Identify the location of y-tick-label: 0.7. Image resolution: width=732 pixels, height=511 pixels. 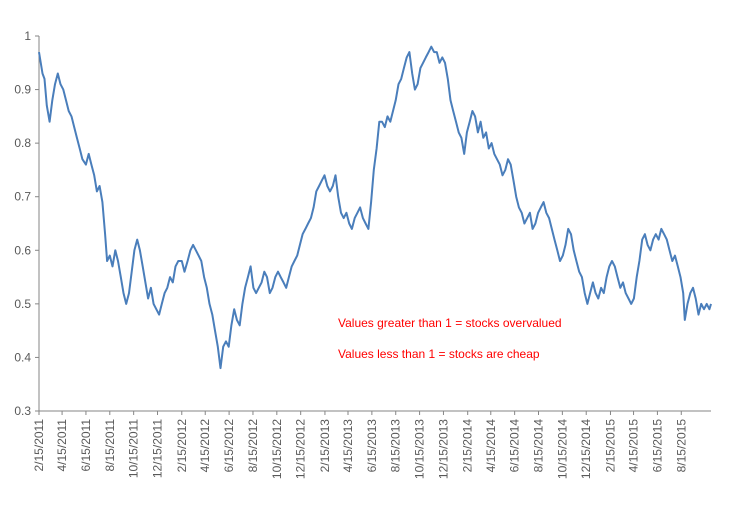
(22, 197).